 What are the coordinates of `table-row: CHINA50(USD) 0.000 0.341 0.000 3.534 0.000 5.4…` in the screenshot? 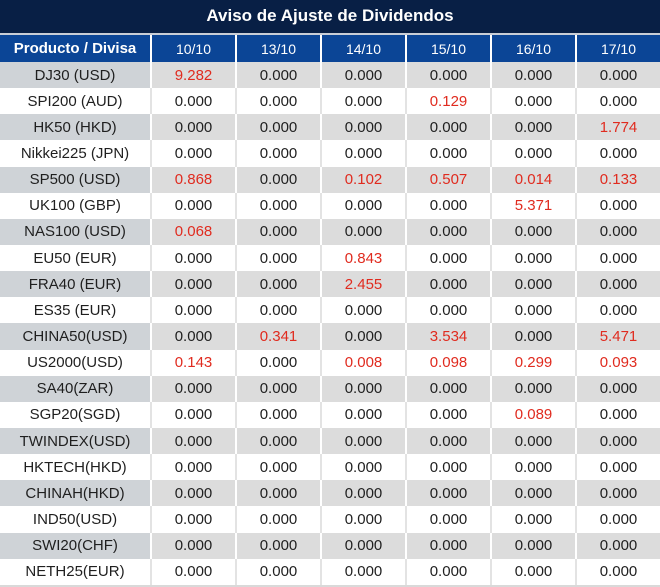 It's located at (330, 336).